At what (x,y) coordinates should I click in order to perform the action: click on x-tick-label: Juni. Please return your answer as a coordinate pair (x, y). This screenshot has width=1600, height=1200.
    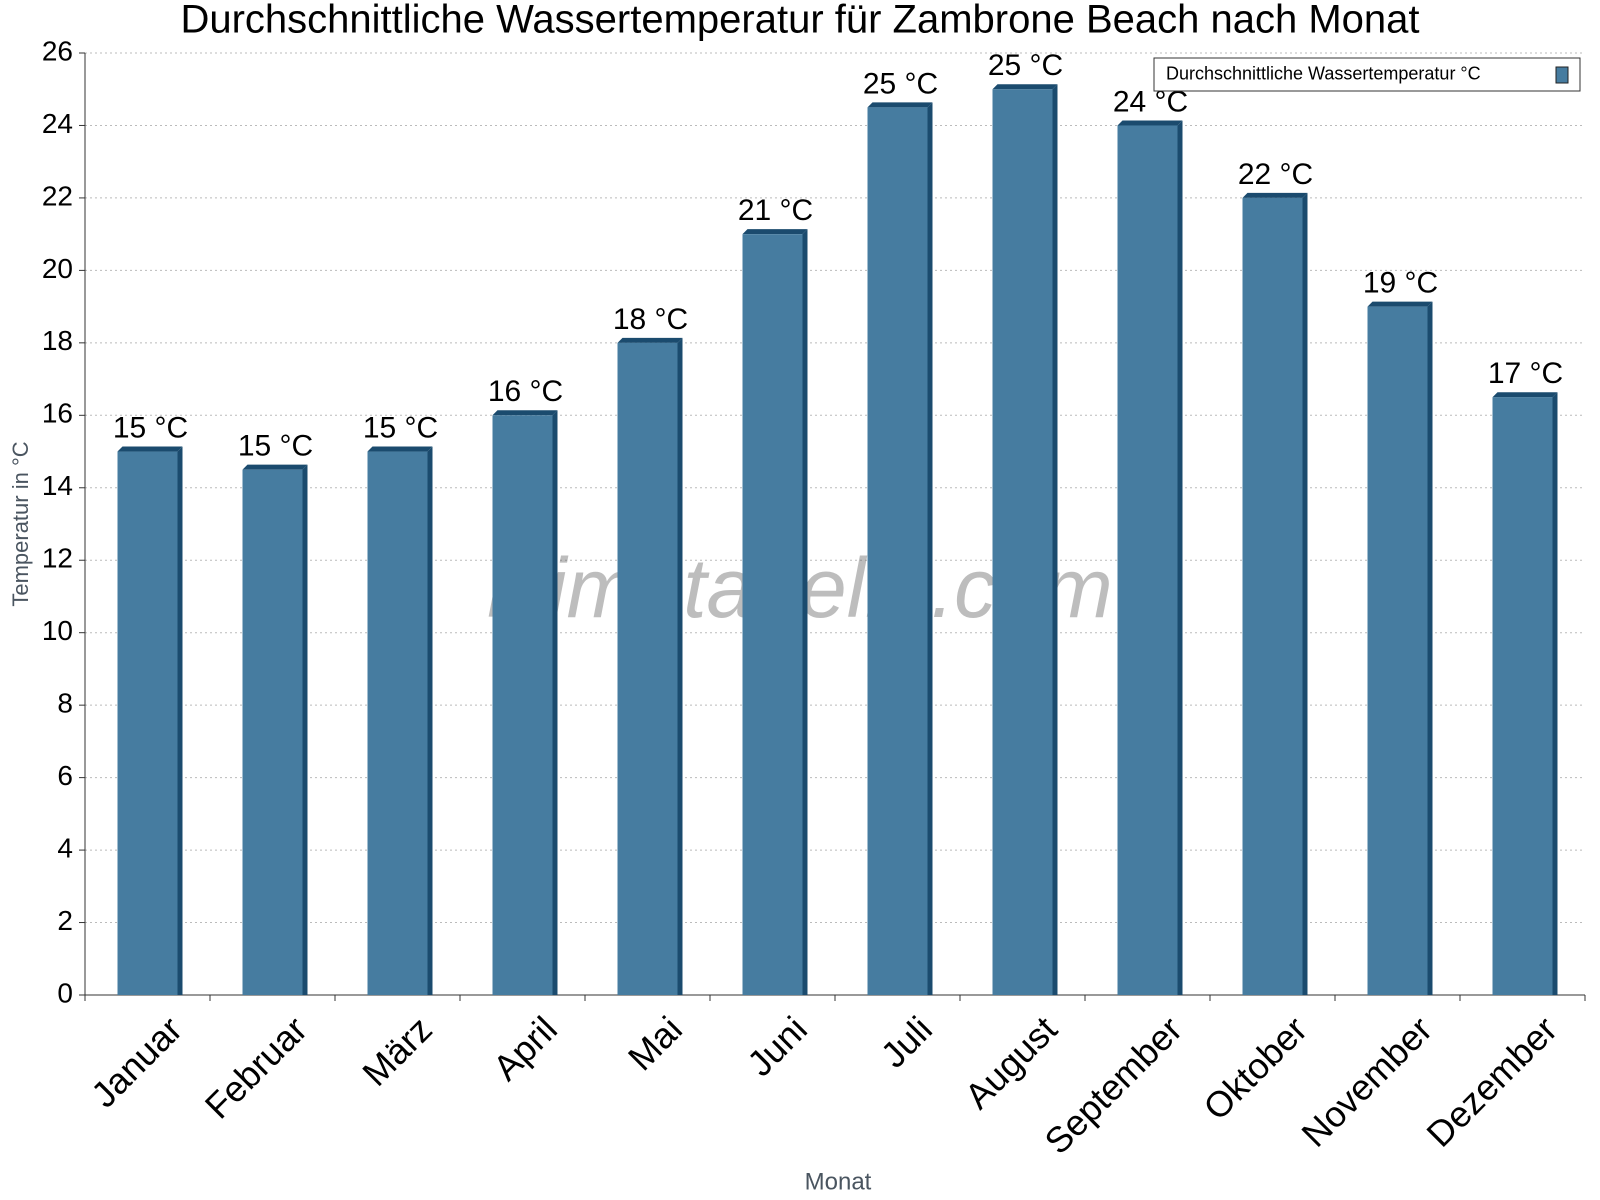
    Looking at the image, I should click on (777, 1046).